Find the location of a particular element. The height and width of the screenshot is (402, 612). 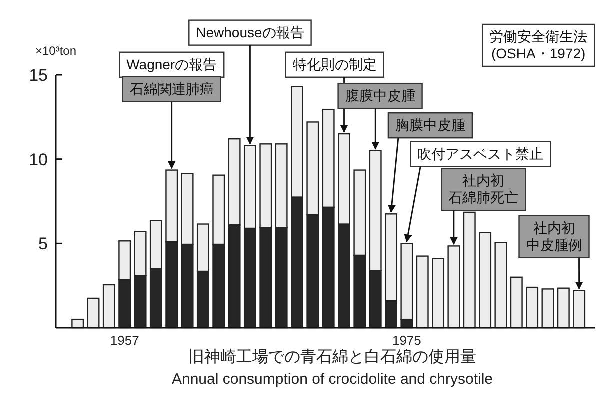

annotation: 腹膜中皮腫 is located at coordinates (380, 96).